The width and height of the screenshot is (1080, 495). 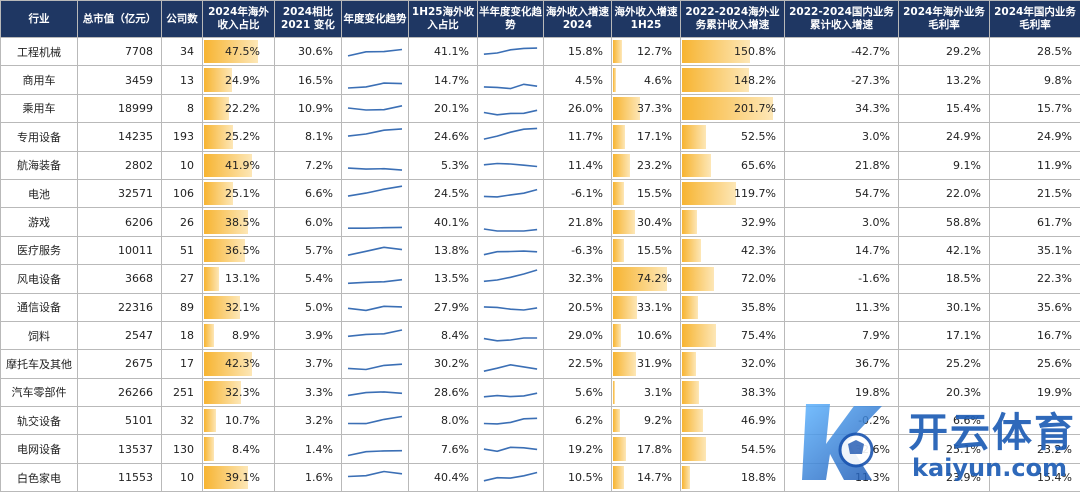 What do you see at coordinates (758, 392) in the screenshot?
I see `cell-value: 38.3%` at bounding box center [758, 392].